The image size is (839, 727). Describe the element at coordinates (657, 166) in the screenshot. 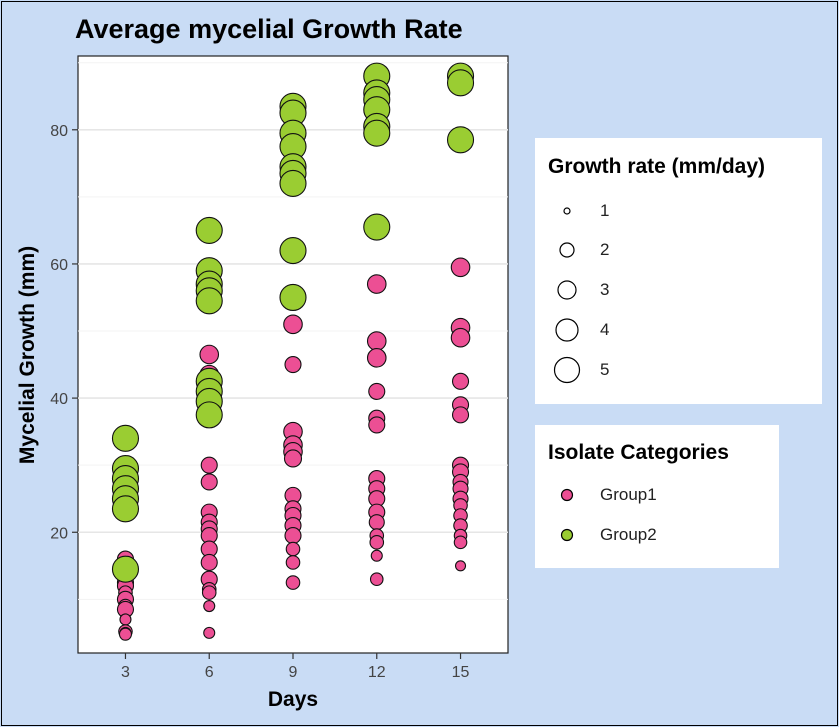

I see `size-legend-title: Growth rate (mm/day)` at that location.